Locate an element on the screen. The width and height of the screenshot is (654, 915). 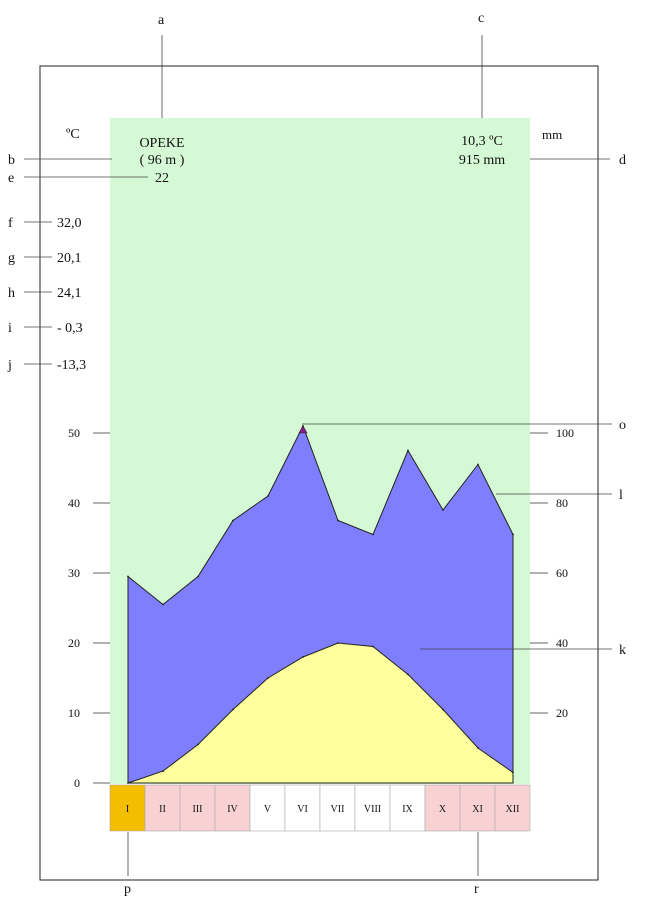
month-cell-V is located at coordinates (267, 808).